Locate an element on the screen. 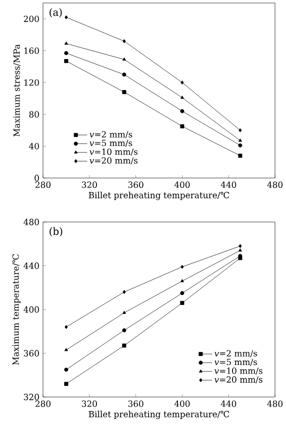 The image size is (286, 441). chart-title: (a) is located at coordinates (55, 13).